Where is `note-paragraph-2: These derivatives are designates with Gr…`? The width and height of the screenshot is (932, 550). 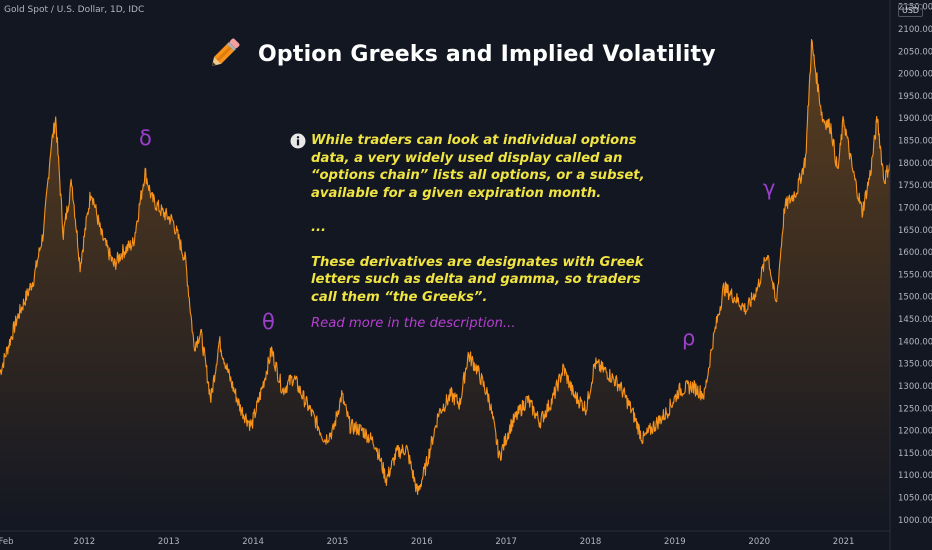 note-paragraph-2: These derivatives are designates with Gr… is located at coordinates (477, 279).